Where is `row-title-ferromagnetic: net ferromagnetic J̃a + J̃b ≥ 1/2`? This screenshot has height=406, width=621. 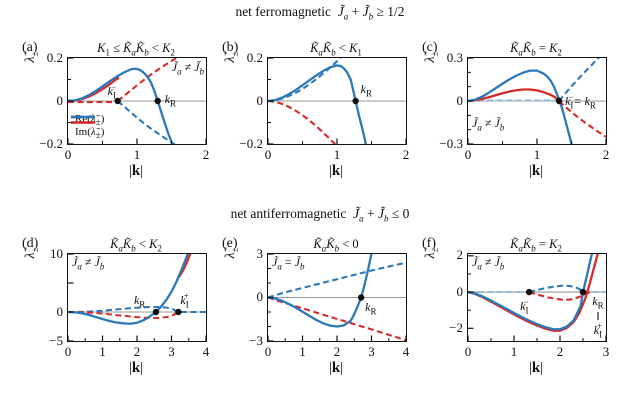
row-title-ferromagnetic: net ferromagnetic J̃a + J̃b ≥ 1/2 is located at coordinates (320, 13).